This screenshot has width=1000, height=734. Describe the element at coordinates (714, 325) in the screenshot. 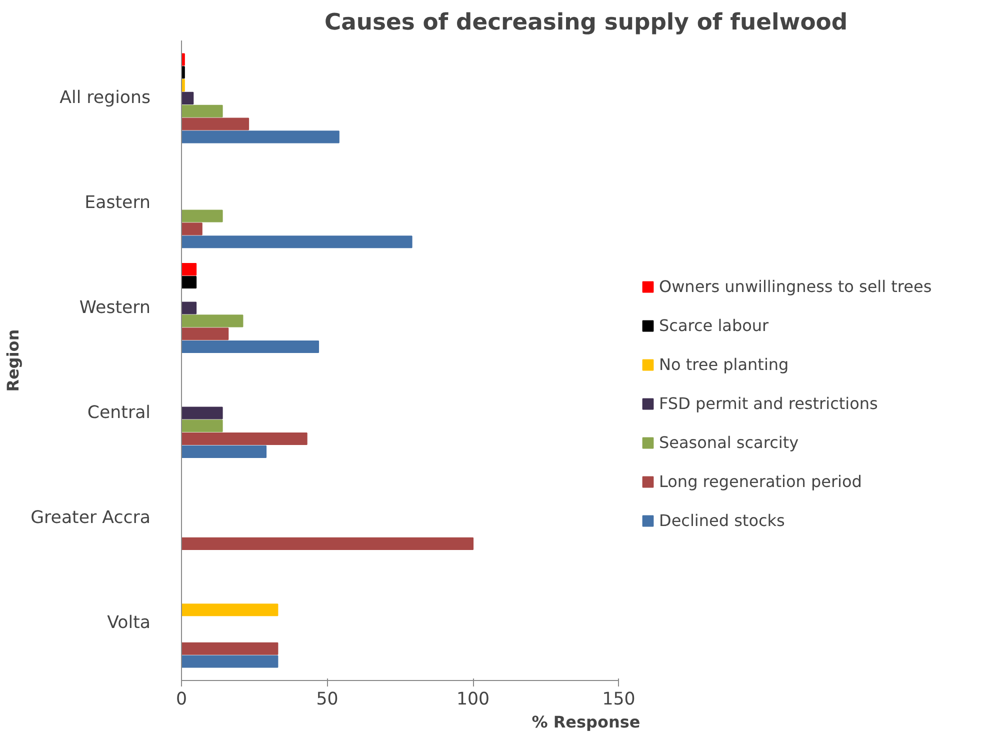

I see `legend-label: Scarce labour` at that location.